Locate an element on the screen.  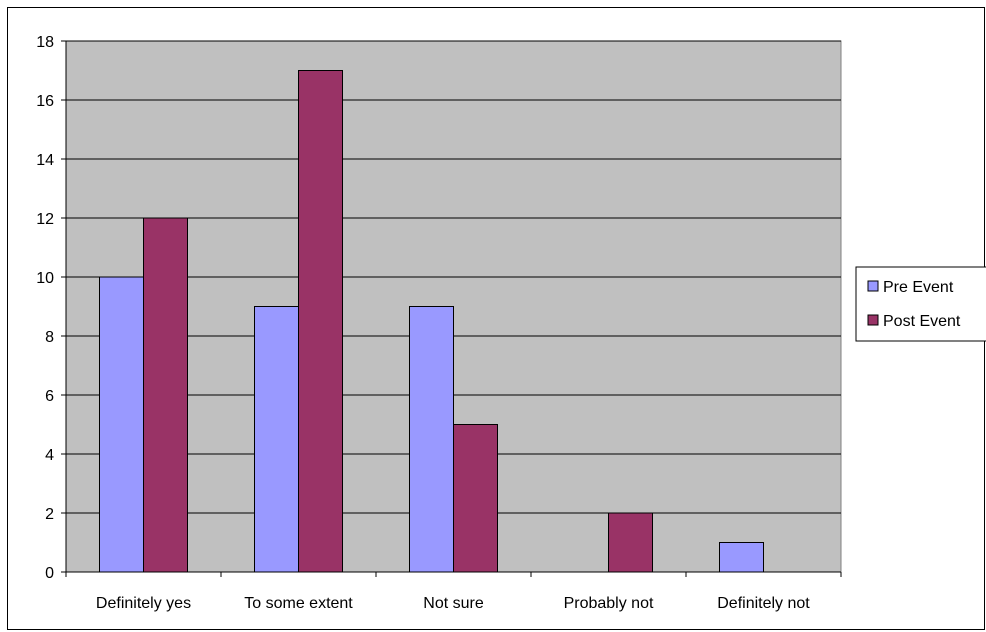
y-tick-label: 12 is located at coordinates (45, 219).